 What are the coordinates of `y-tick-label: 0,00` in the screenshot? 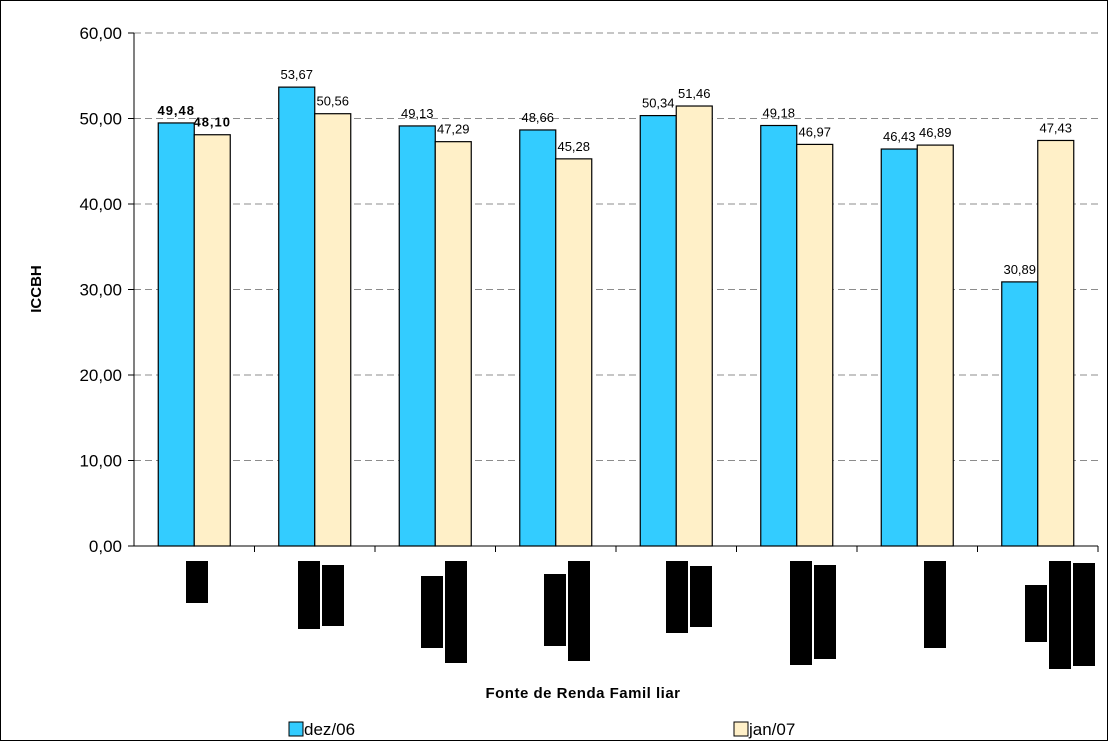 It's located at (105, 546).